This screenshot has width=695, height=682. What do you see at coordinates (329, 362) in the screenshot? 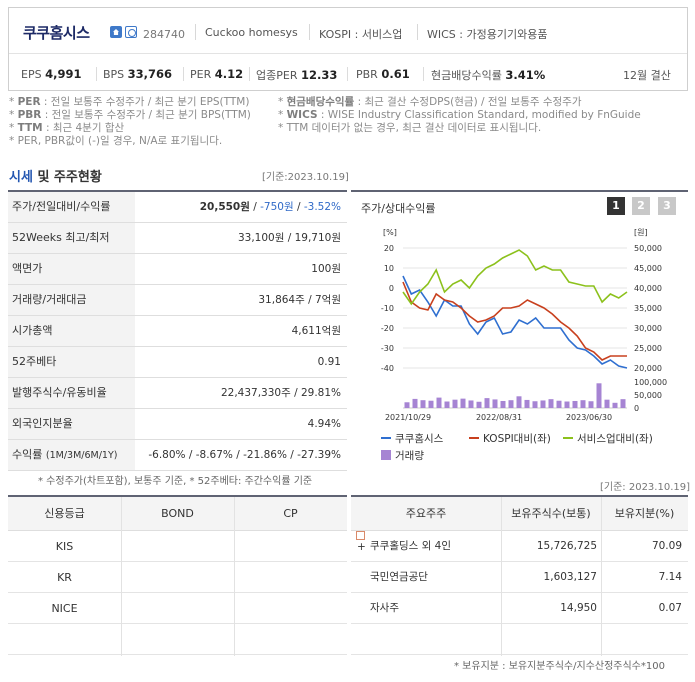
I see `row-value: 0.91` at bounding box center [329, 362].